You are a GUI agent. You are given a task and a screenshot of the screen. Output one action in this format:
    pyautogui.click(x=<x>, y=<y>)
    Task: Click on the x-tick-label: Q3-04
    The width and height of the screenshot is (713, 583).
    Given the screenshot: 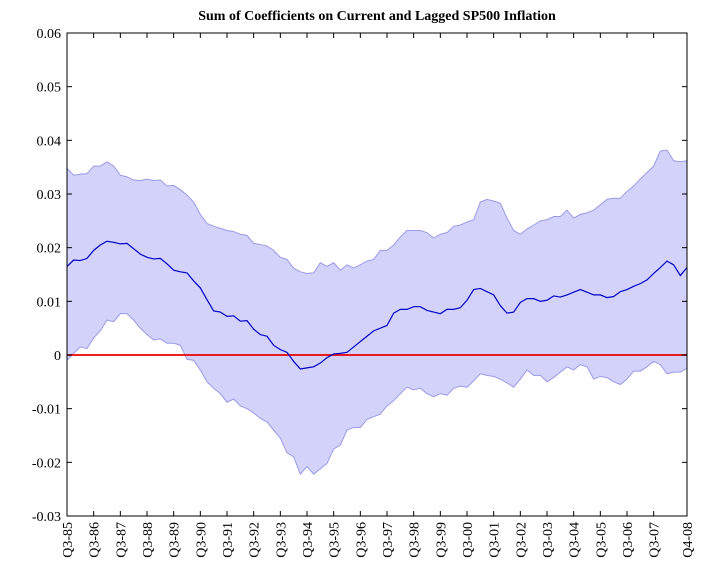 What is the action you would take?
    pyautogui.click(x=575, y=540)
    